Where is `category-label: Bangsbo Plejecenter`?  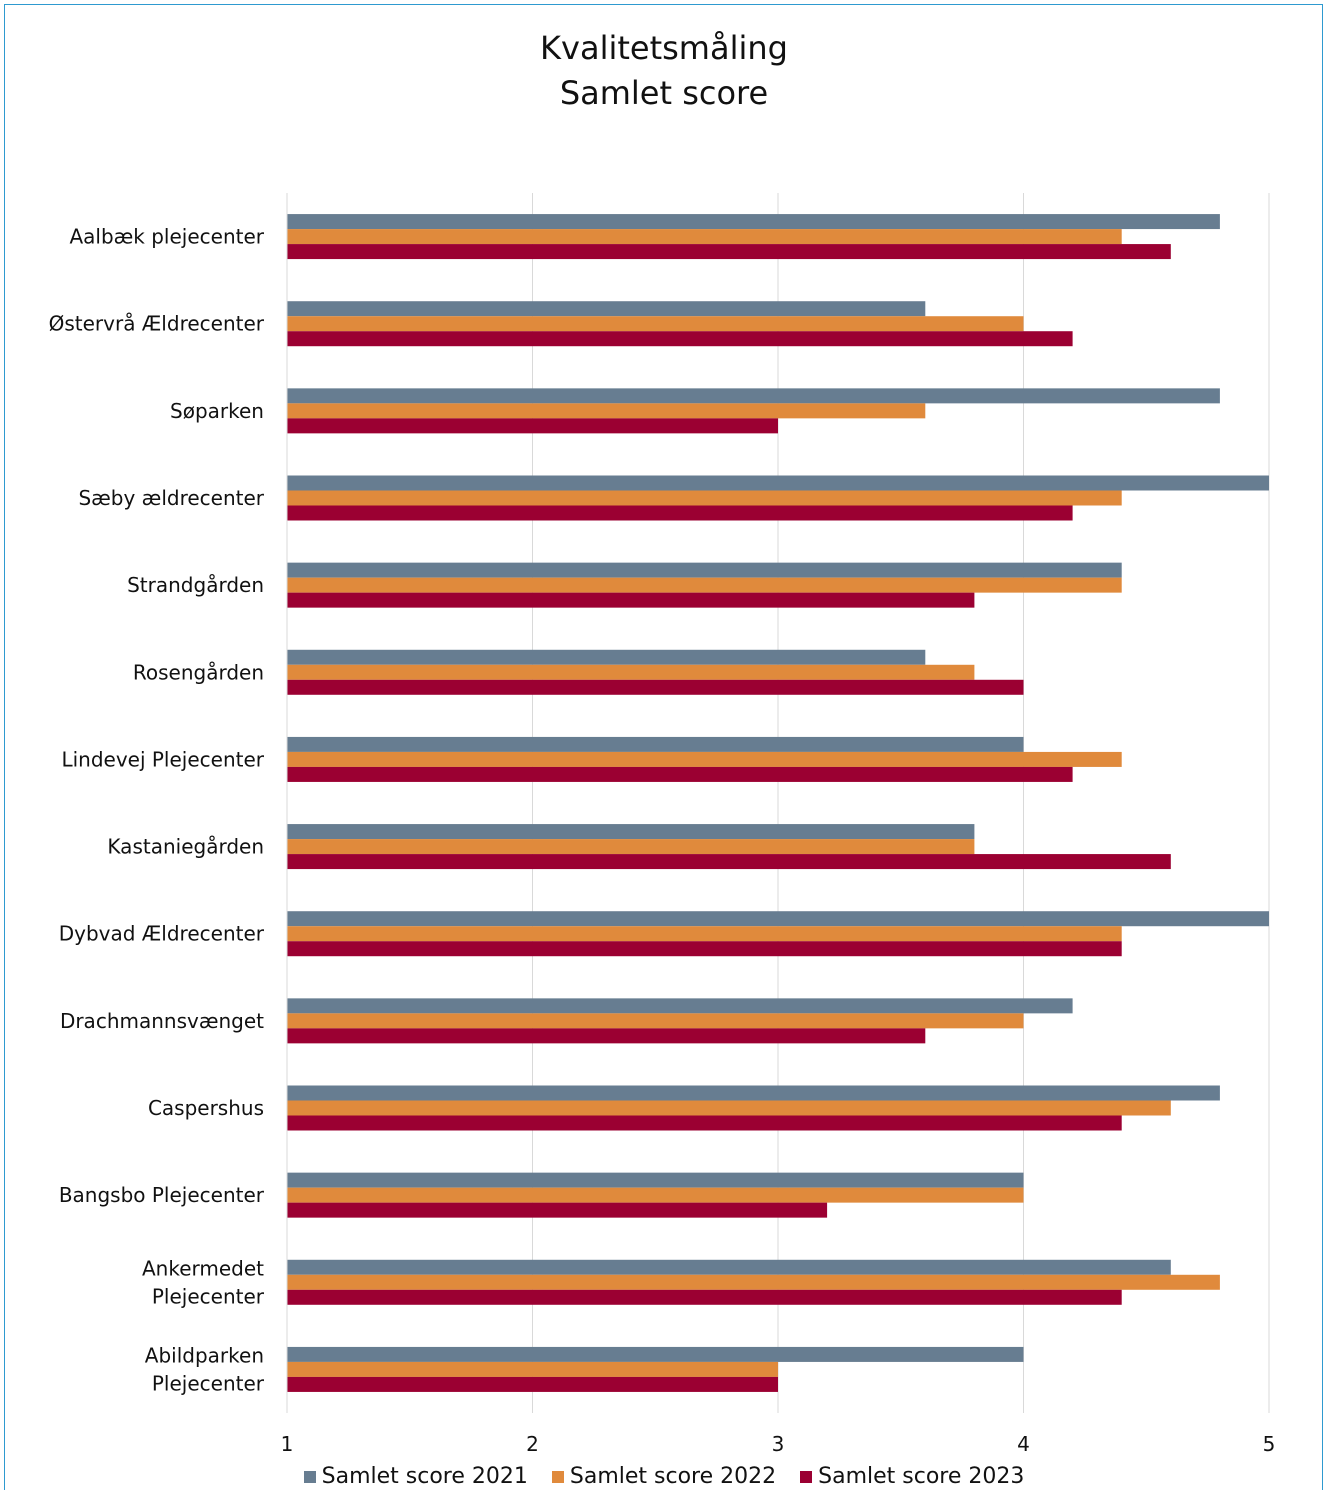
category-label: Bangsbo Plejecenter is located at coordinates (162, 1195).